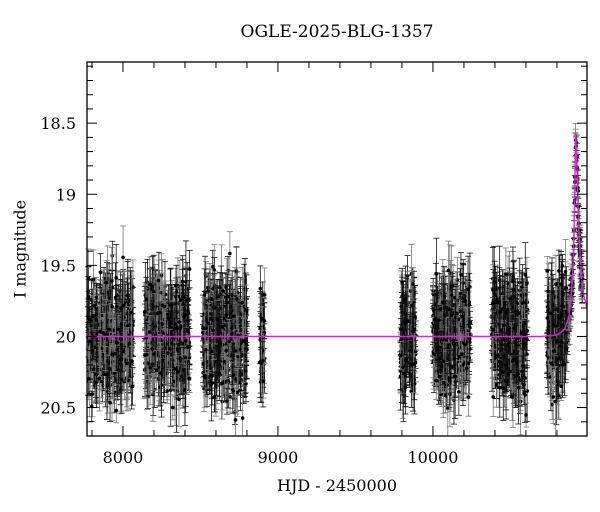 This screenshot has height=512, width=600. I want to click on x-axis-label: HJD - 2450000, so click(337, 485).